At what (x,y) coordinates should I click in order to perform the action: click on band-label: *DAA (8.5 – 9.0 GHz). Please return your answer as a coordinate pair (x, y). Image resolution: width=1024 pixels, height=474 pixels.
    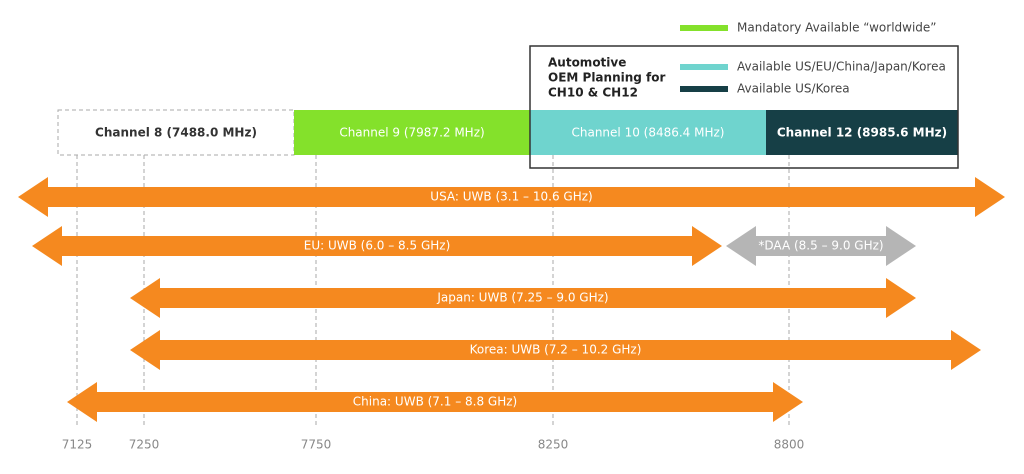
    Looking at the image, I should click on (820, 246).